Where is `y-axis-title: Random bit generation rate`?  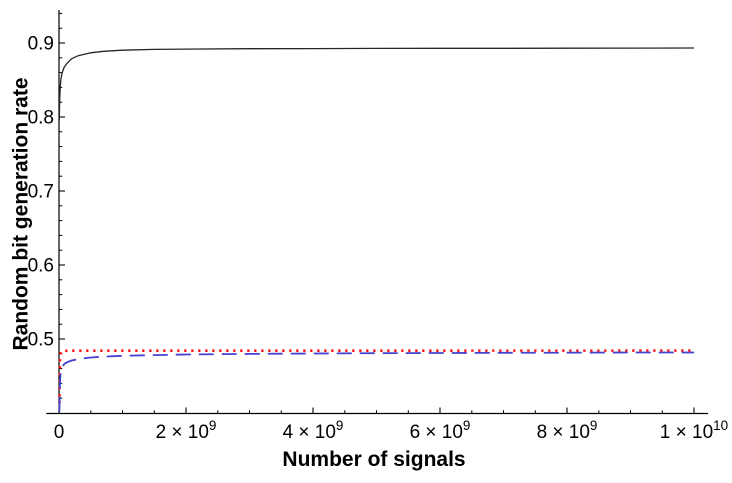 y-axis-title: Random bit generation rate is located at coordinates (21, 214).